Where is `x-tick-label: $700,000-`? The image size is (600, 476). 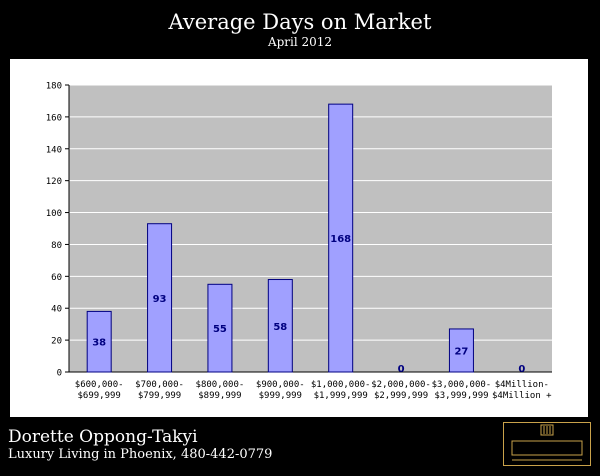 x-tick-label: $700,000- is located at coordinates (159, 385).